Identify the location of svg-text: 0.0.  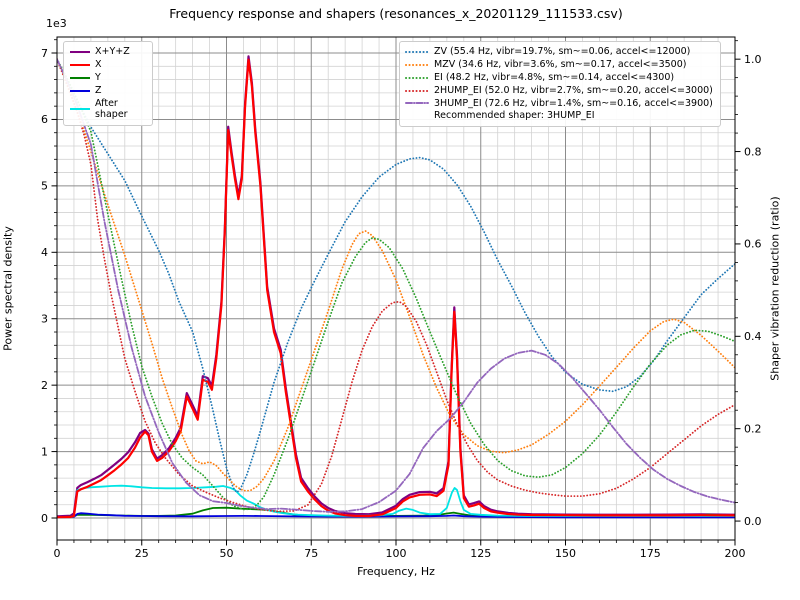
(753, 521).